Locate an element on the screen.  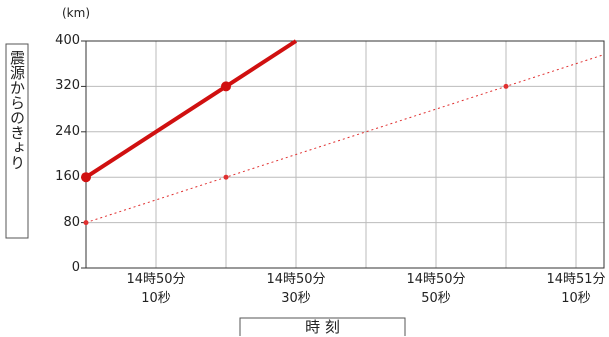
x-tick-label: 14時50分 10秒 is located at coordinates (156, 289).